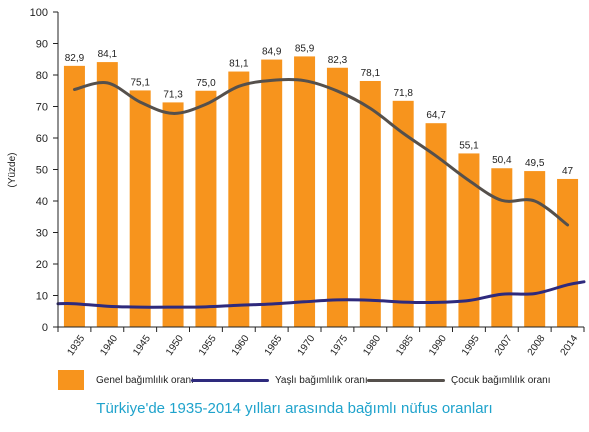  Describe the element at coordinates (307, 345) in the screenshot. I see `x-tick-label: 1970` at that location.